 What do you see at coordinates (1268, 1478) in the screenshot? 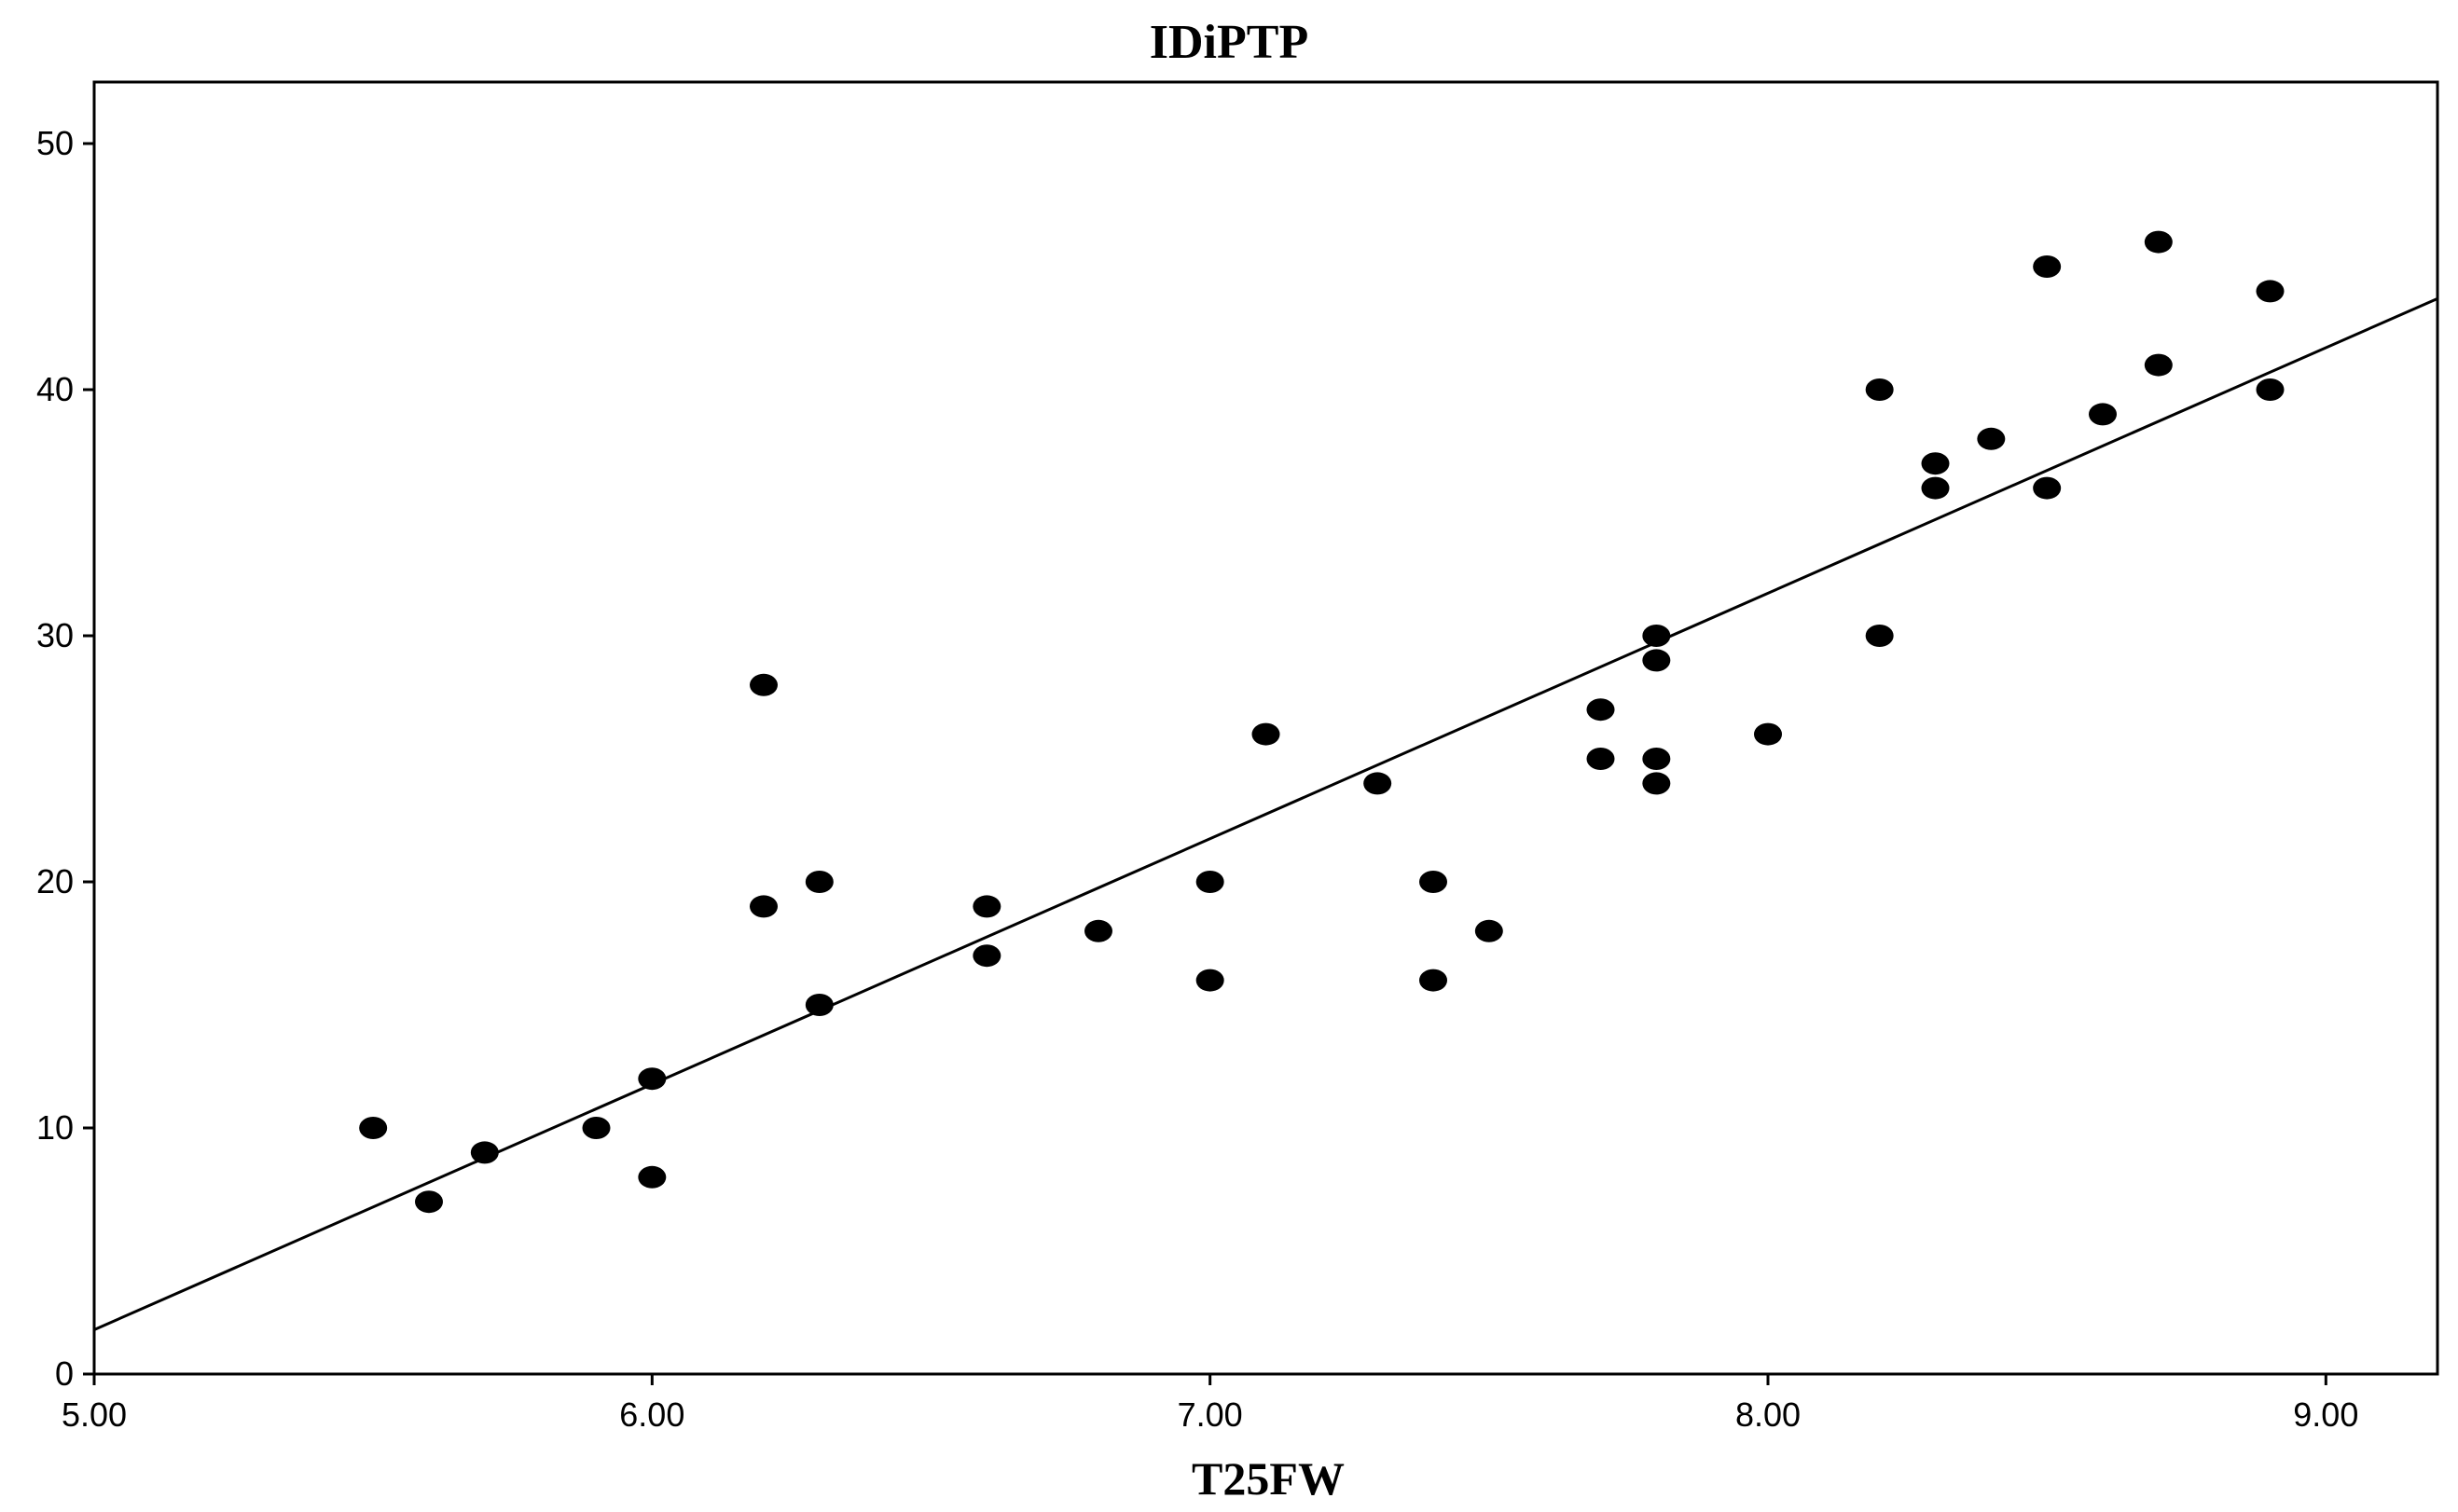
I see `x-axis-label: T25FW` at bounding box center [1268, 1478].